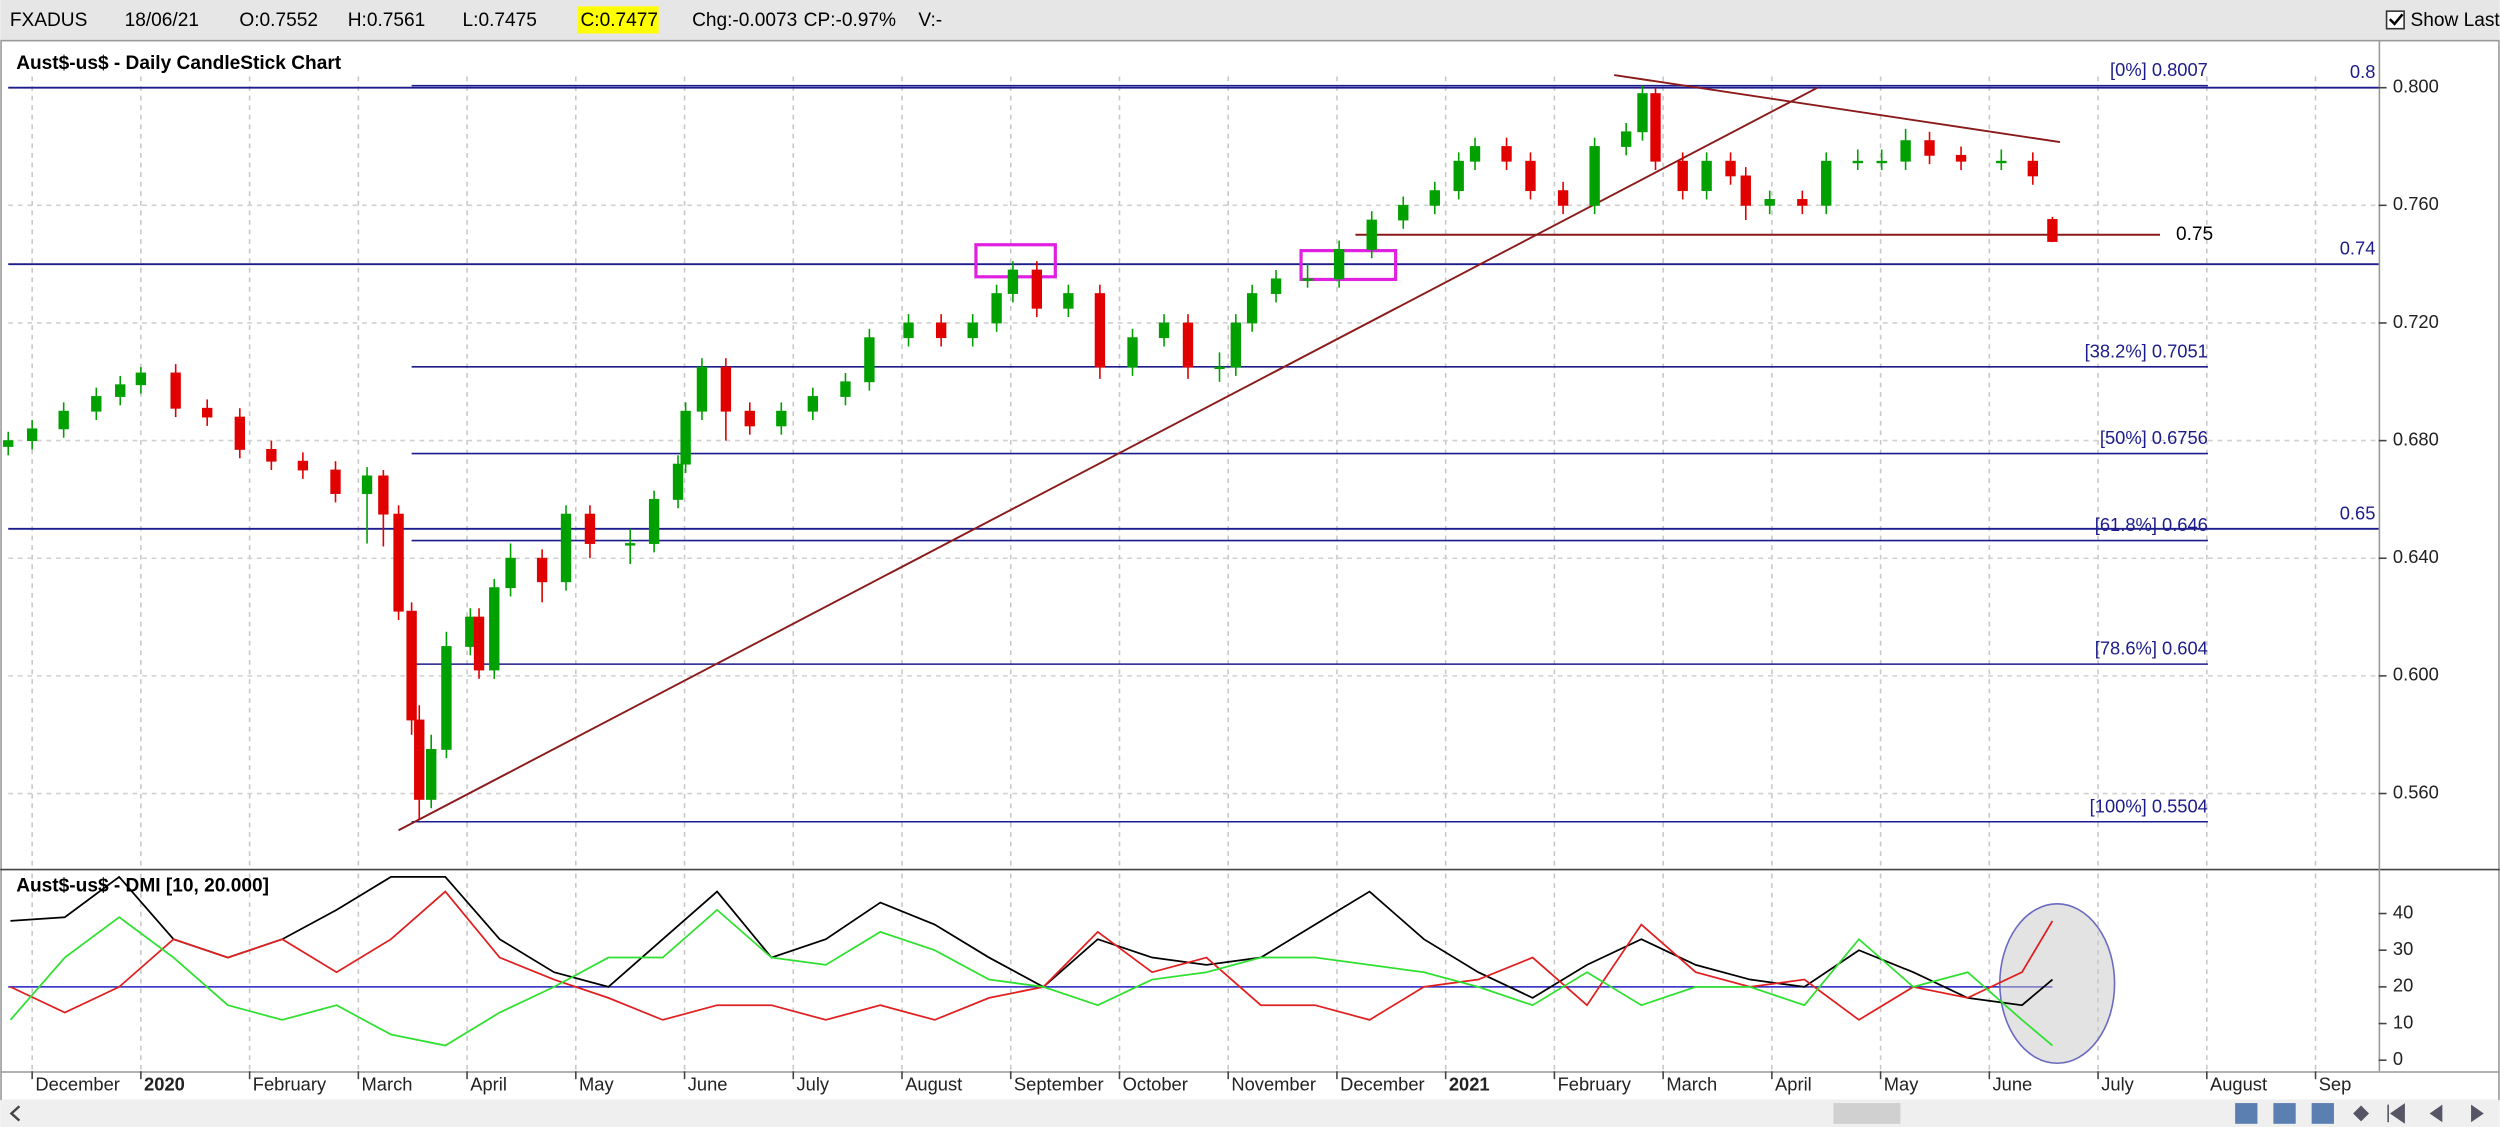 This screenshot has height=1127, width=2500. What do you see at coordinates (1469, 1083) in the screenshot?
I see `x-tick-label: 2021` at bounding box center [1469, 1083].